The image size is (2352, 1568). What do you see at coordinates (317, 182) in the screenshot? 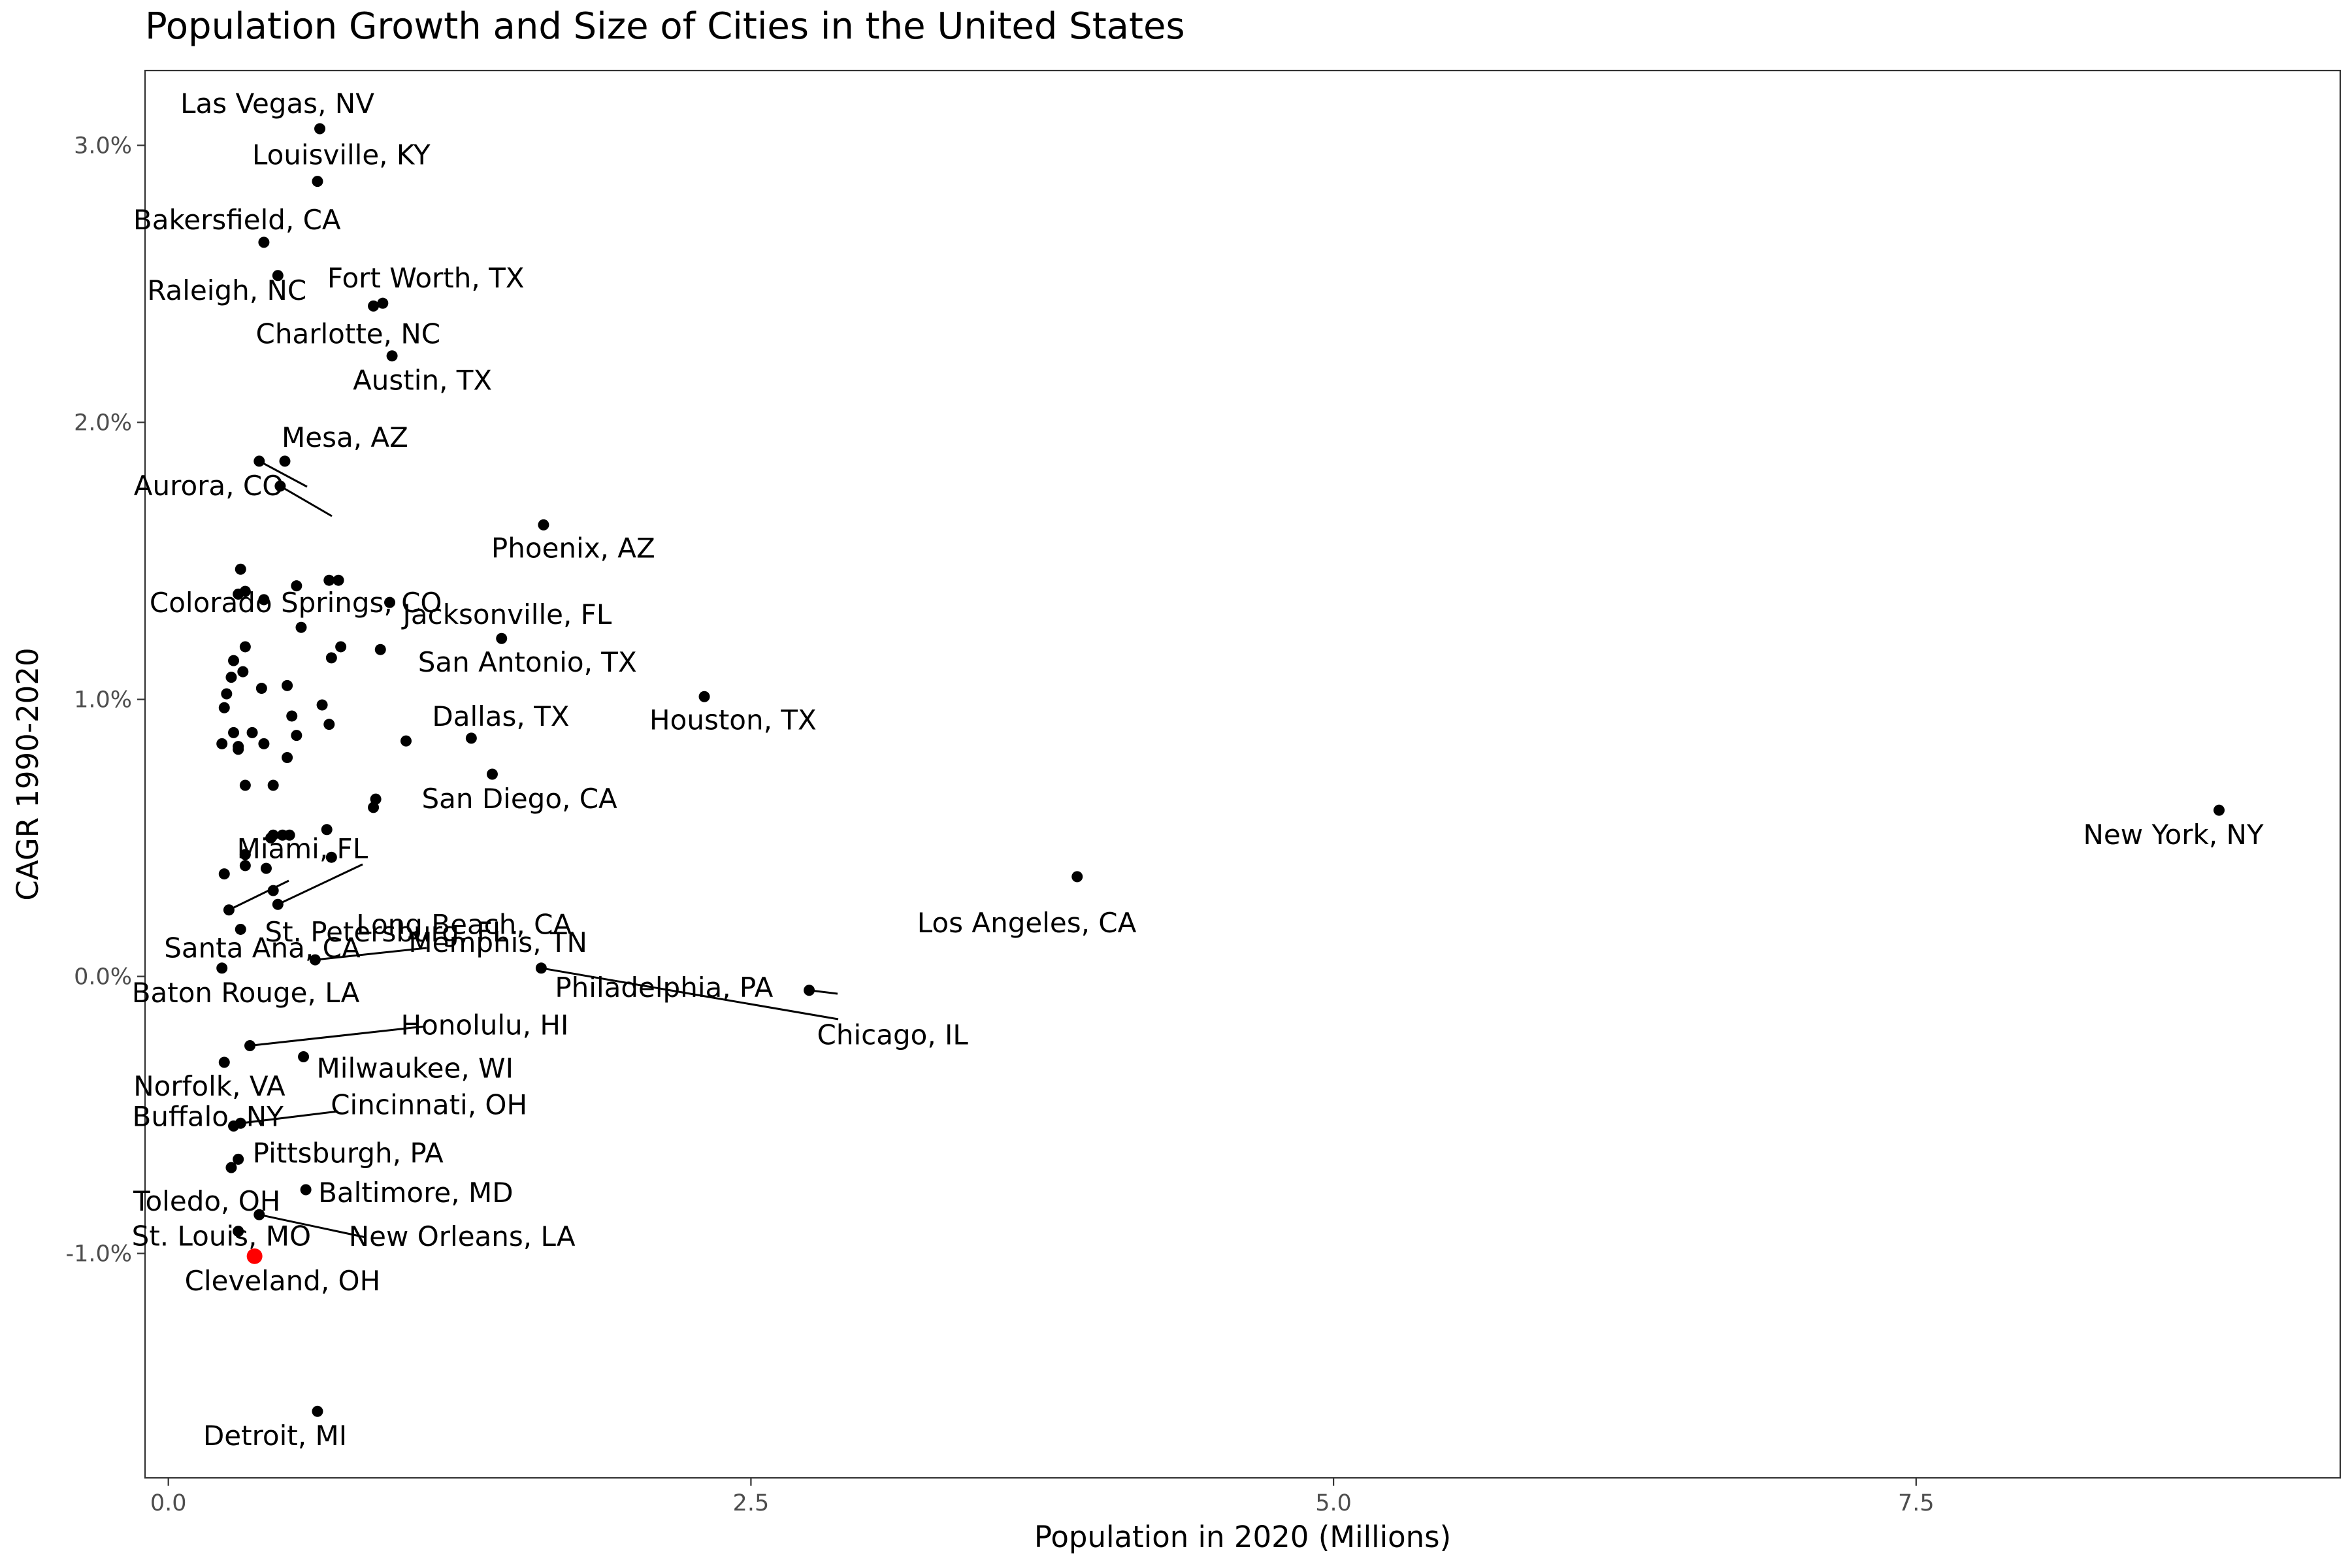
I see `data-point-louisville-ky` at bounding box center [317, 182].